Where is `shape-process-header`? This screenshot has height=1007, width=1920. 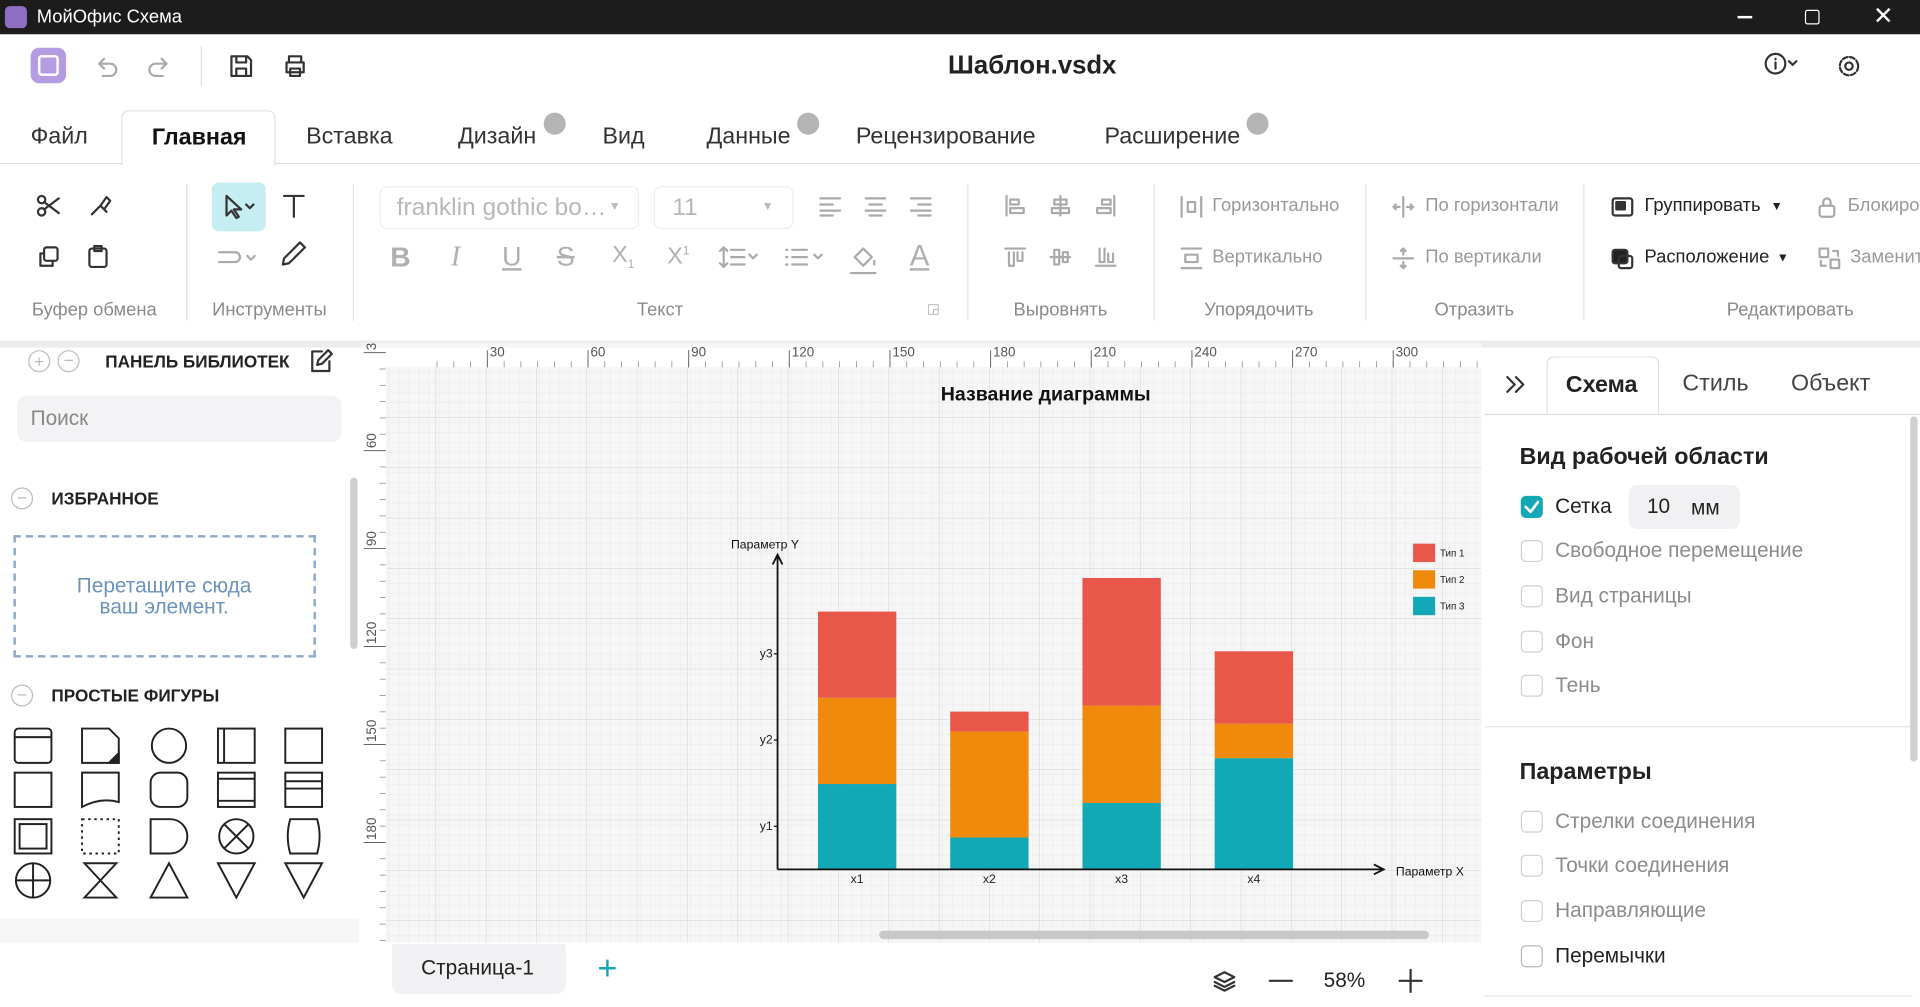
shape-process-header is located at coordinates (33, 745).